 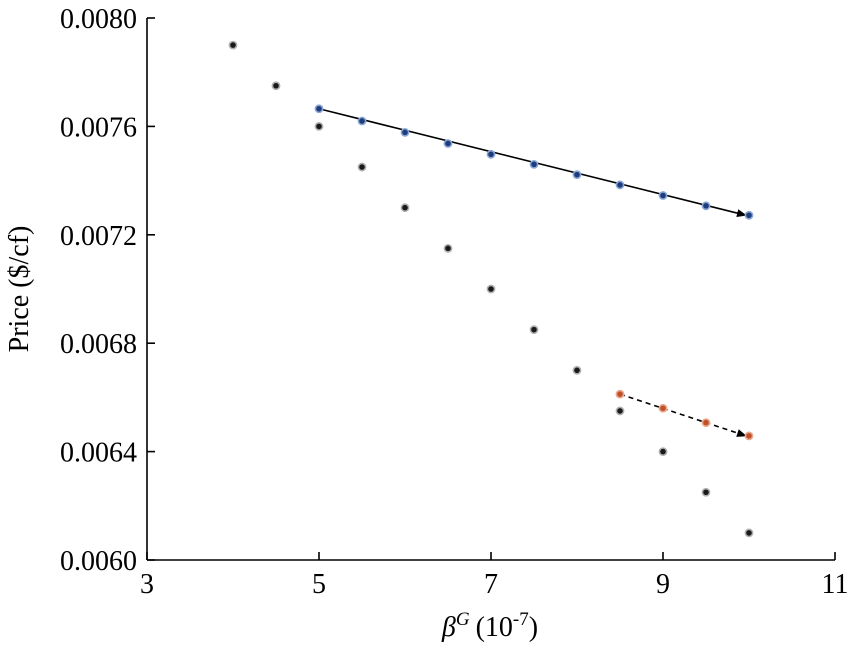 What do you see at coordinates (98, 19) in the screenshot?
I see `y-tick-label: 0.0080` at bounding box center [98, 19].